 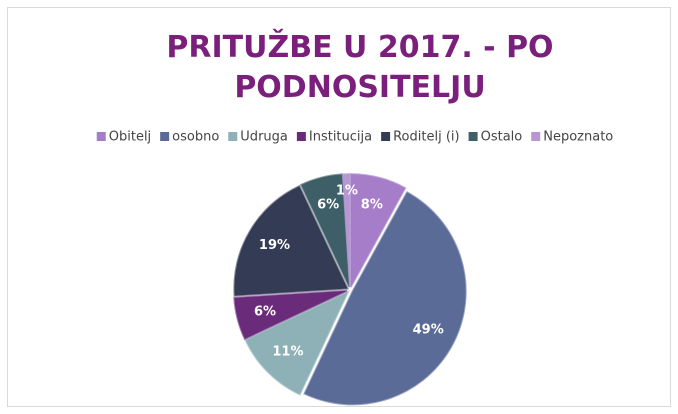 What do you see at coordinates (359, 67) in the screenshot?
I see `chart-title: PRITUŽBE U 2017. - PO PODNOSITELJU` at bounding box center [359, 67].